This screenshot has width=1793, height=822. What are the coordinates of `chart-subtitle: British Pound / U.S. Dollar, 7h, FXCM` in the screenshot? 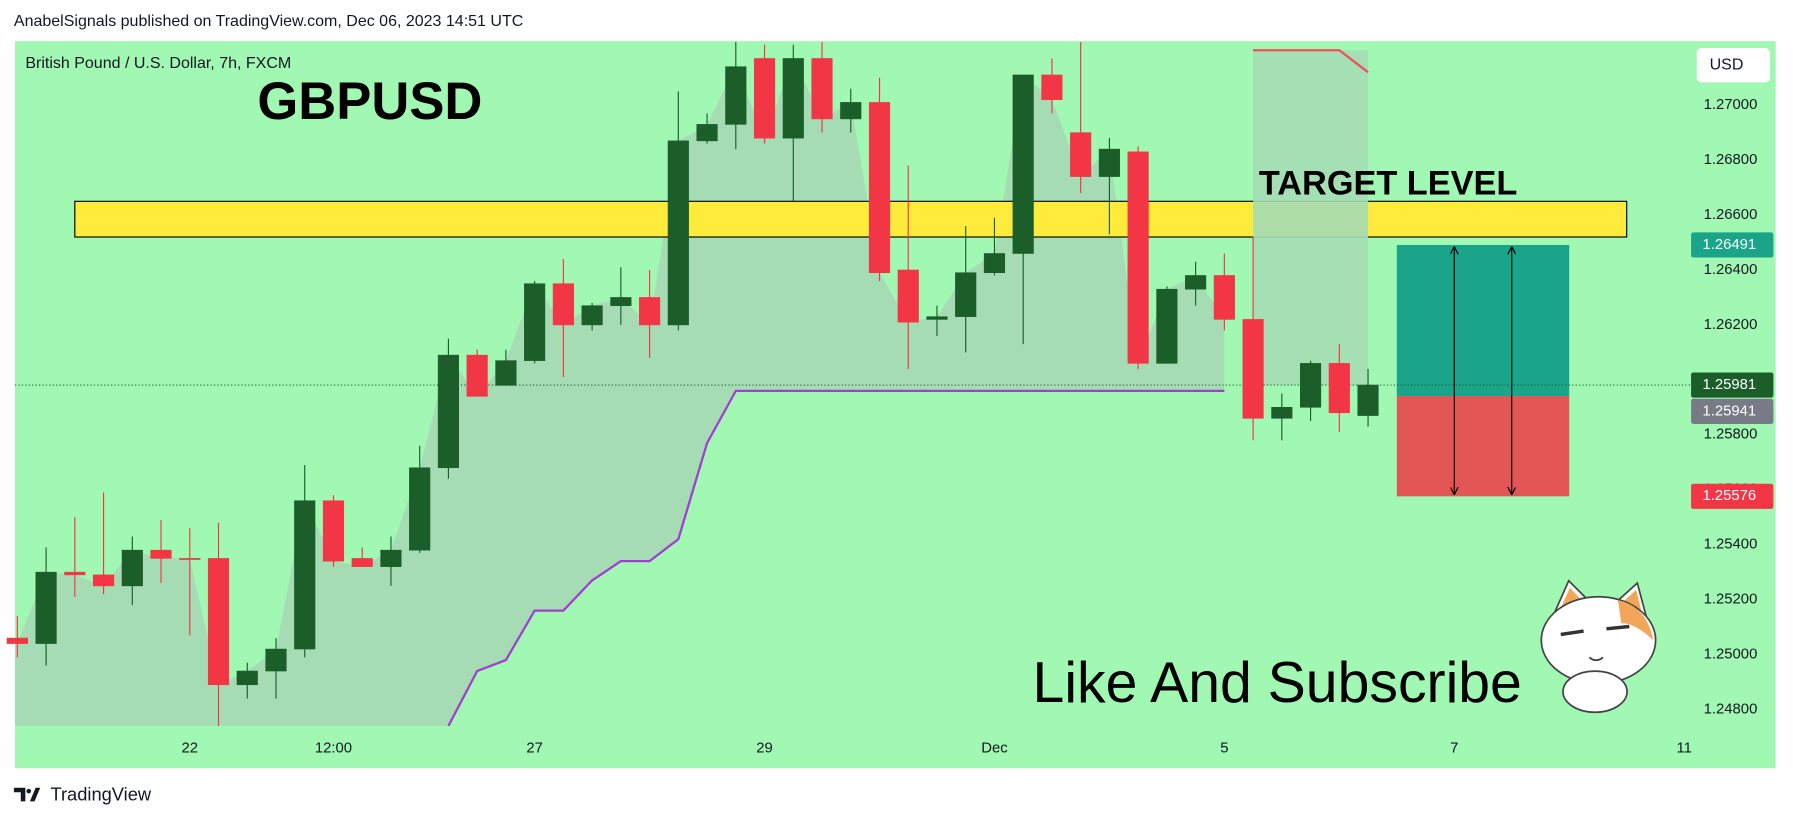 It's located at (158, 63).